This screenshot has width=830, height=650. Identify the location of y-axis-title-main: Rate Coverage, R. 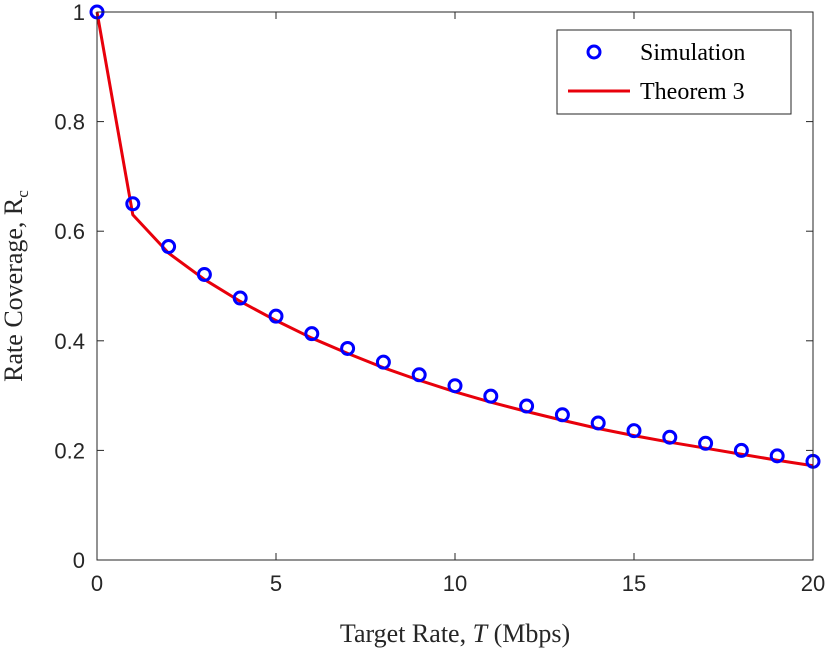
(14, 289).